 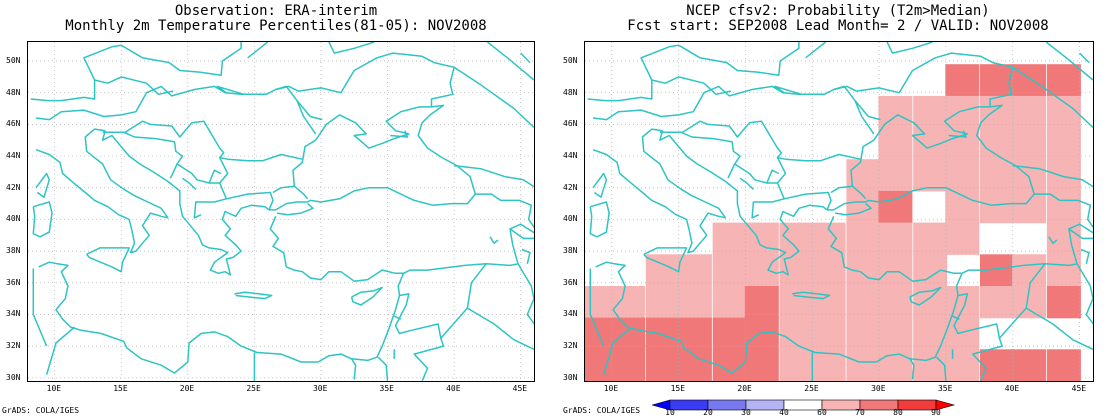 I want to click on right-title-line1: NCEP cfsv2: Probability (T2m>Median), so click(x=838, y=11).